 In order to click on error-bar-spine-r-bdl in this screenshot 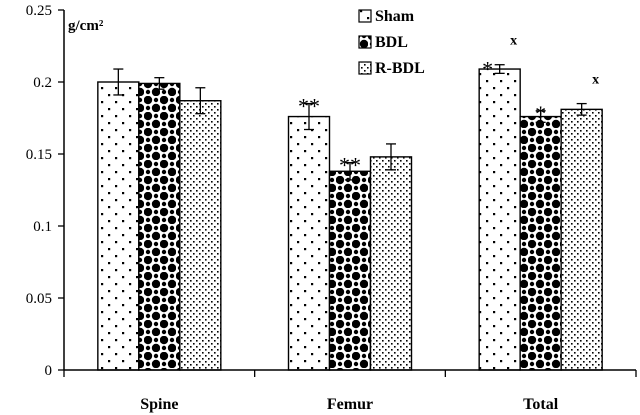, I will do `click(200, 101)`.